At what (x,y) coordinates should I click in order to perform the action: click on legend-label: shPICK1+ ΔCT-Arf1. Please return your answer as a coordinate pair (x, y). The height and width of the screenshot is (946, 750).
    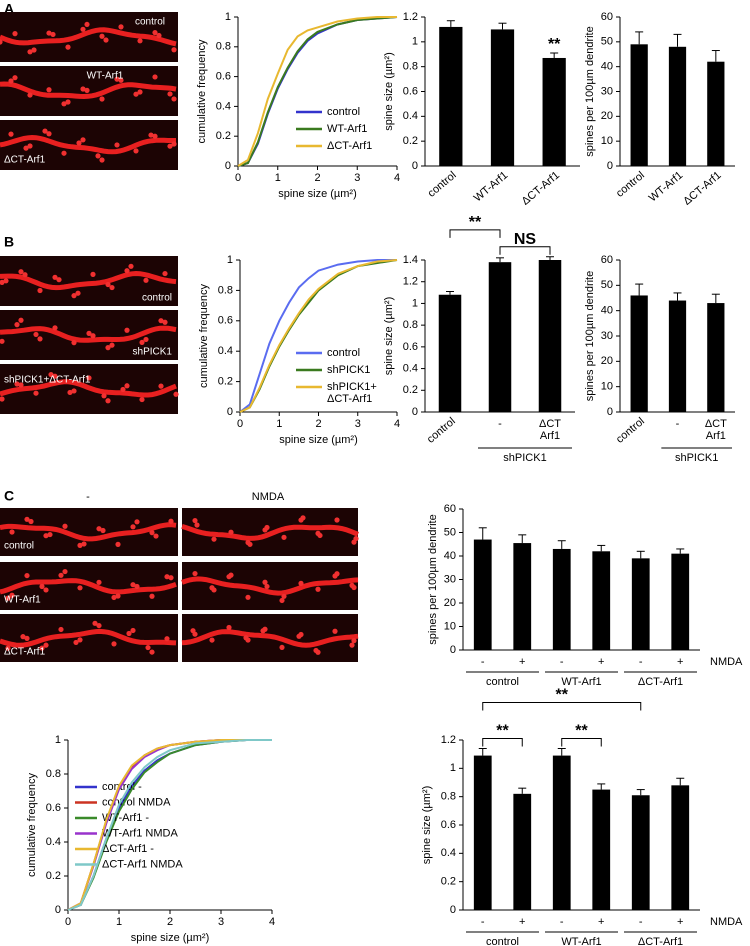
    Looking at the image, I should click on (352, 393).